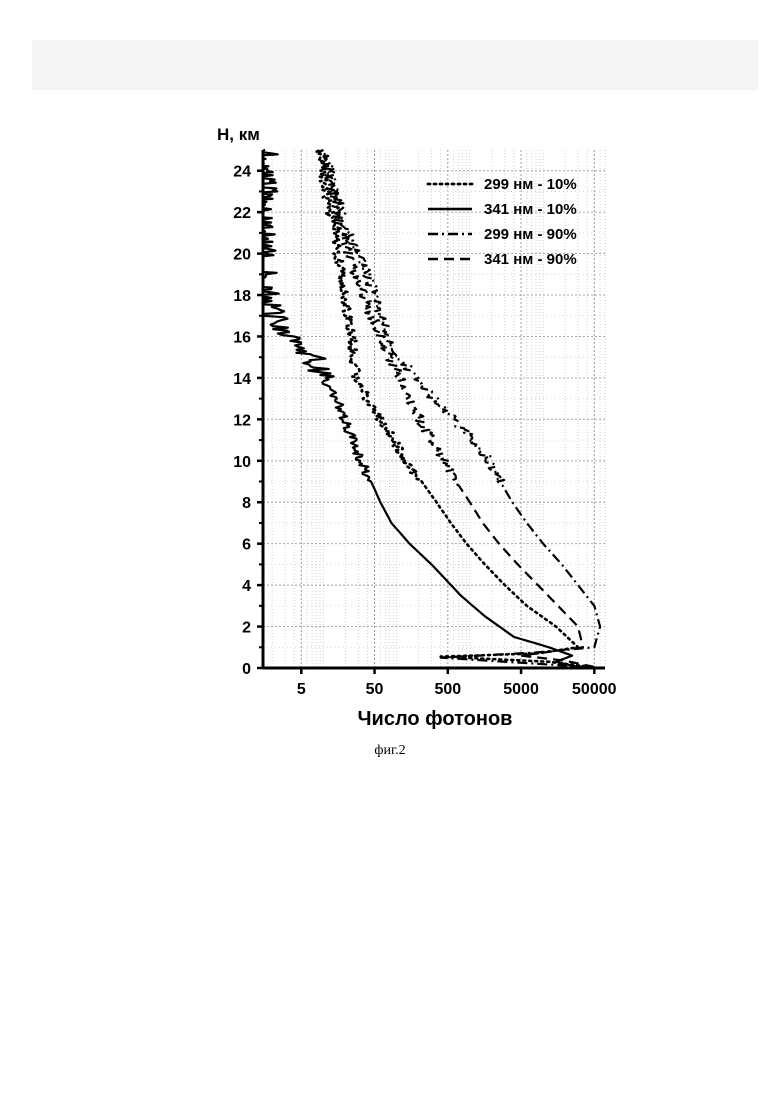  Describe the element at coordinates (242, 379) in the screenshot. I see `y-tick-label: 14` at that location.